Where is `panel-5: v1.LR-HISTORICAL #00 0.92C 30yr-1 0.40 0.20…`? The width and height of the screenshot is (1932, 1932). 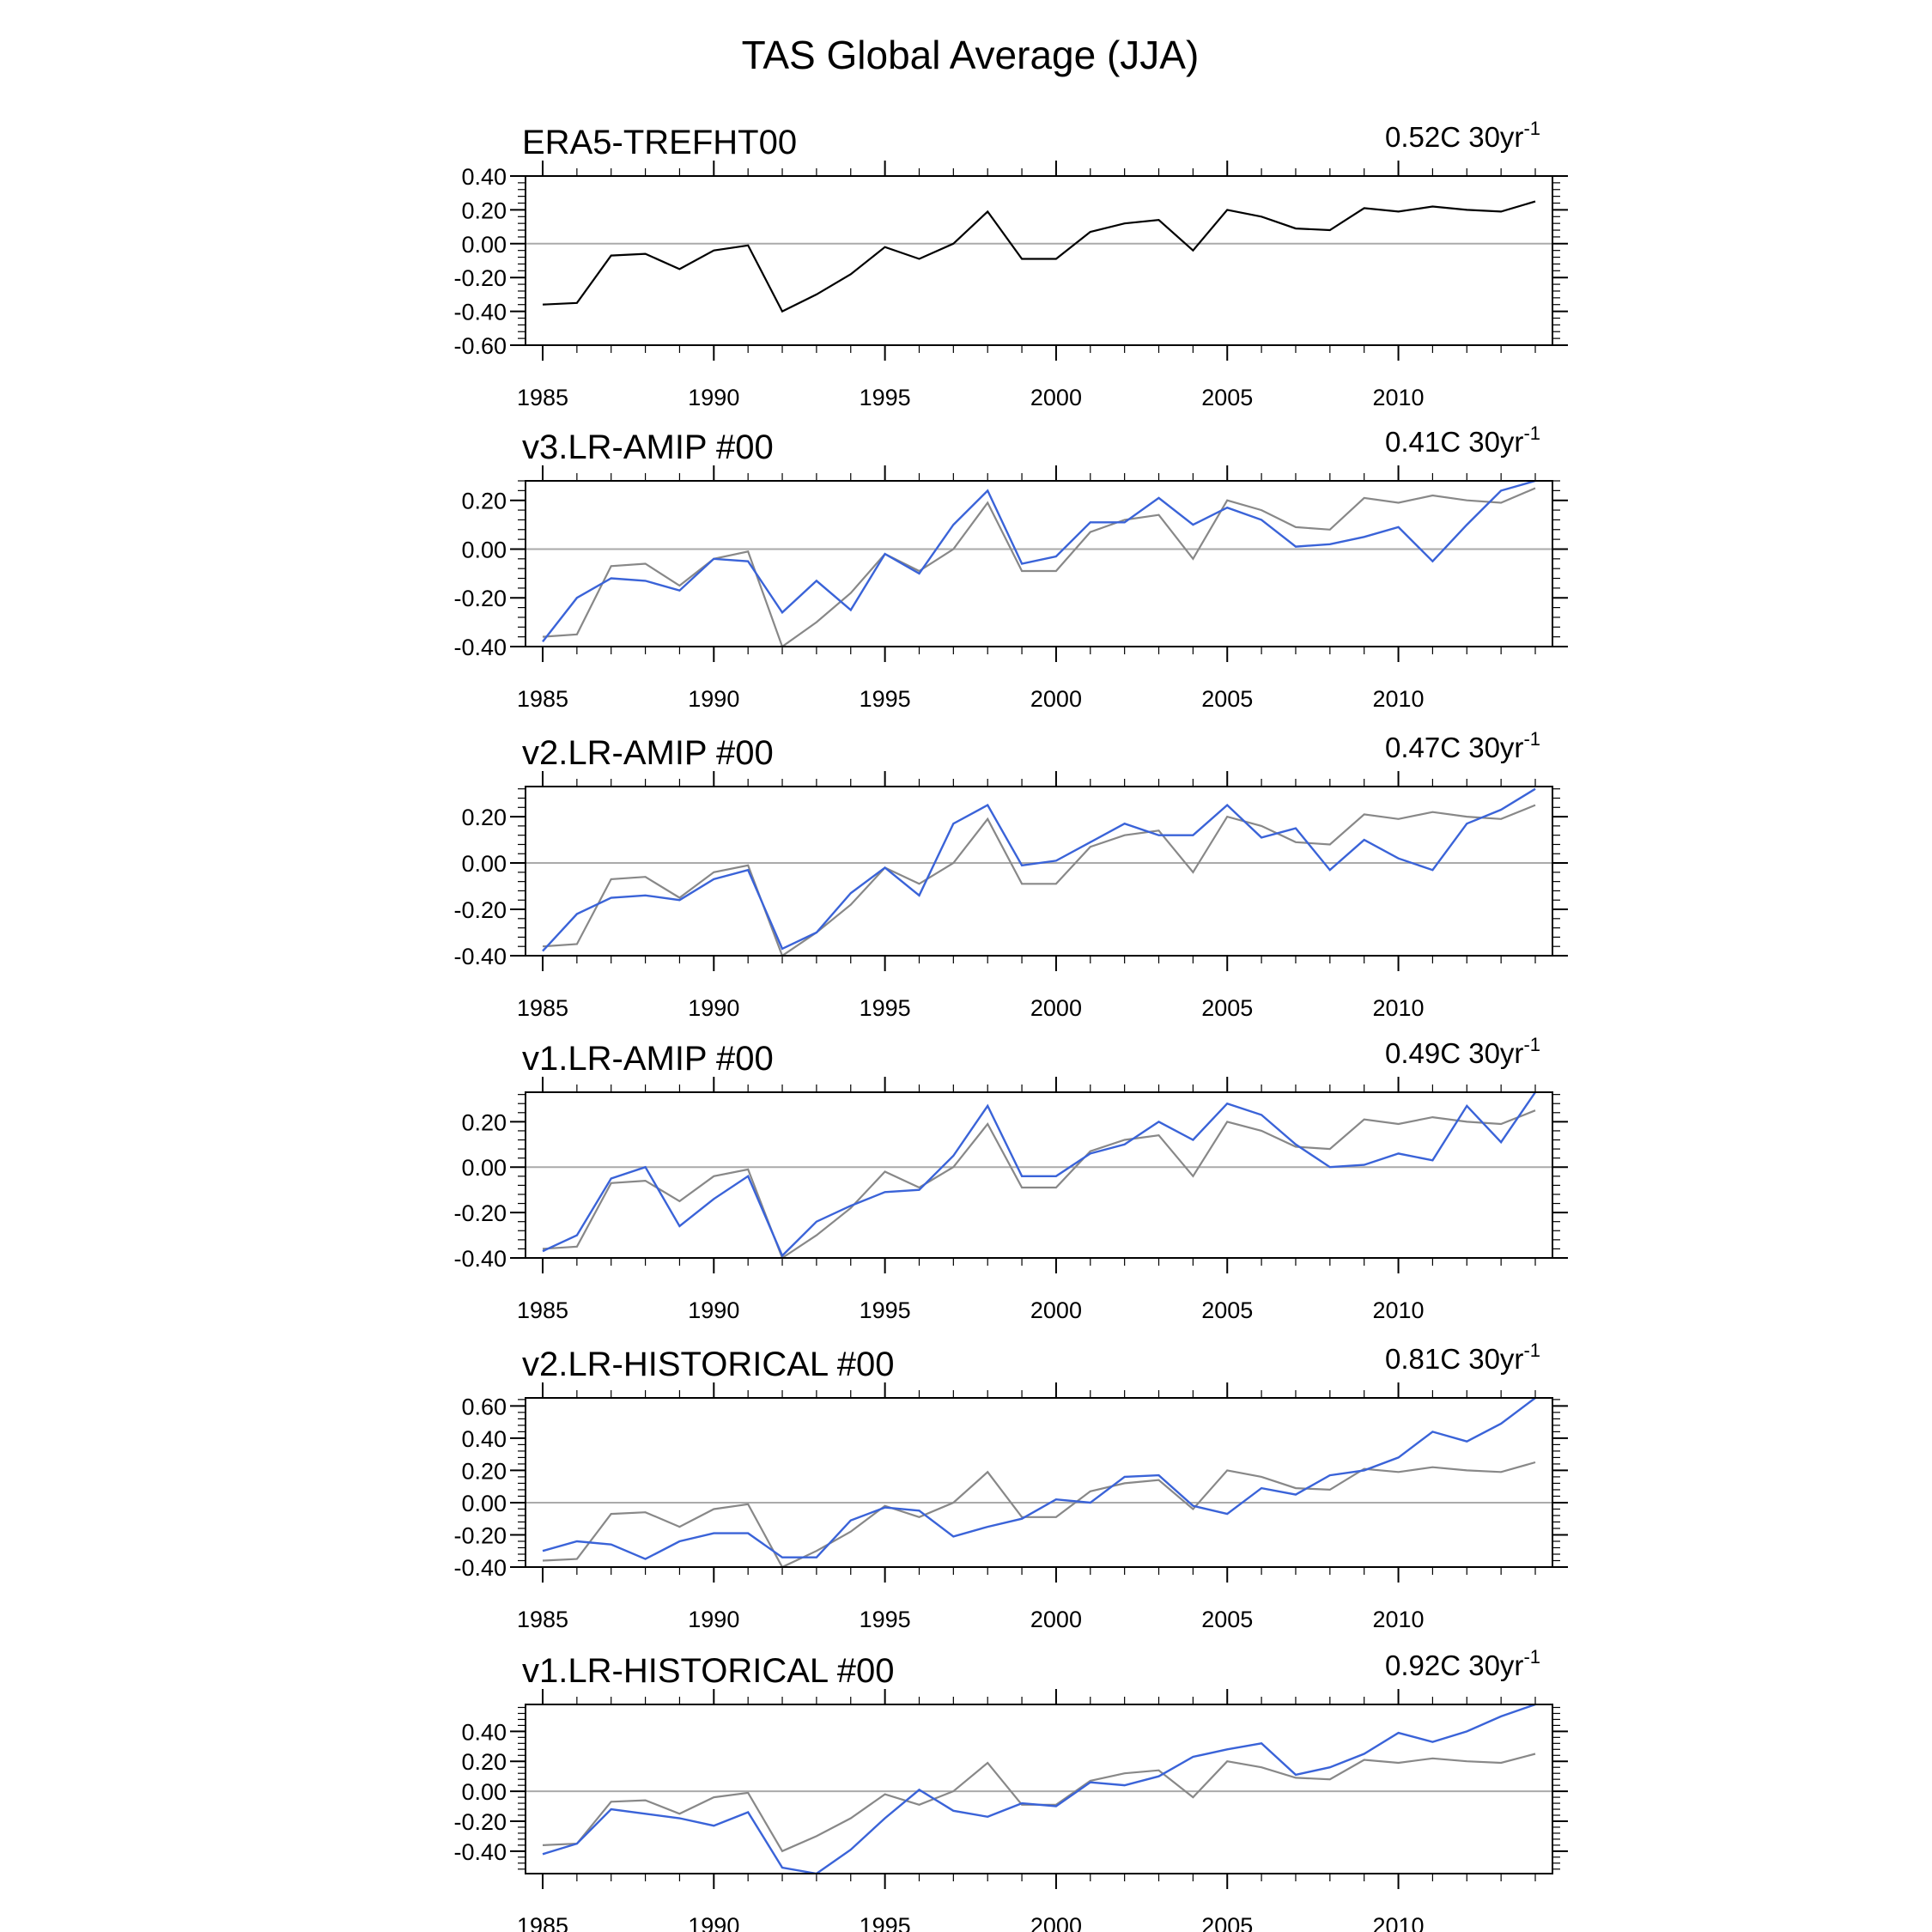 panel-5: v1.LR-HISTORICAL #00 0.92C 30yr-1 0.40 0.20… is located at coordinates (1010, 1789).